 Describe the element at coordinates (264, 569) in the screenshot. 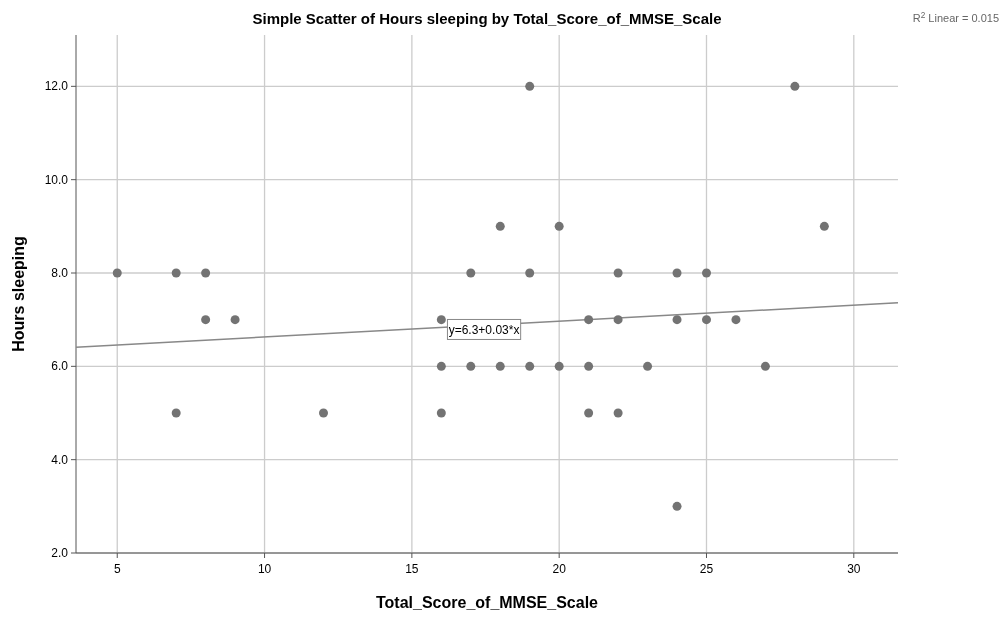

I see `x-tick-label: 10` at that location.